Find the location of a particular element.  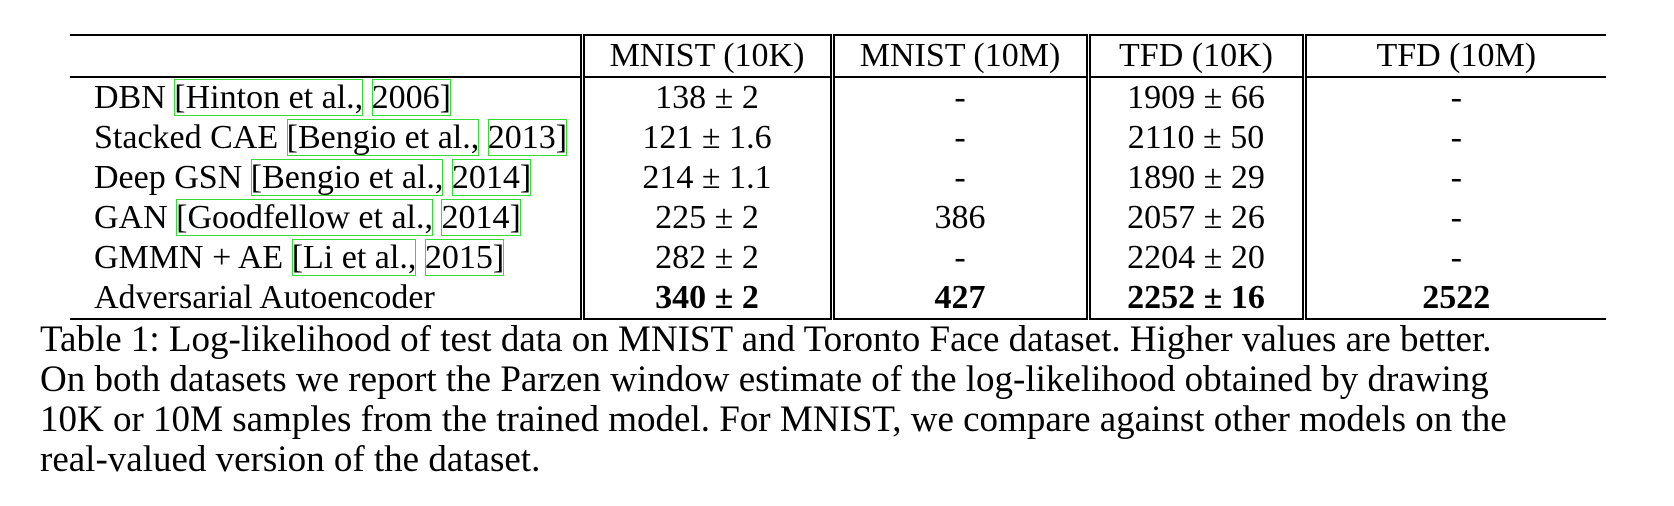

header-model is located at coordinates (326, 56).